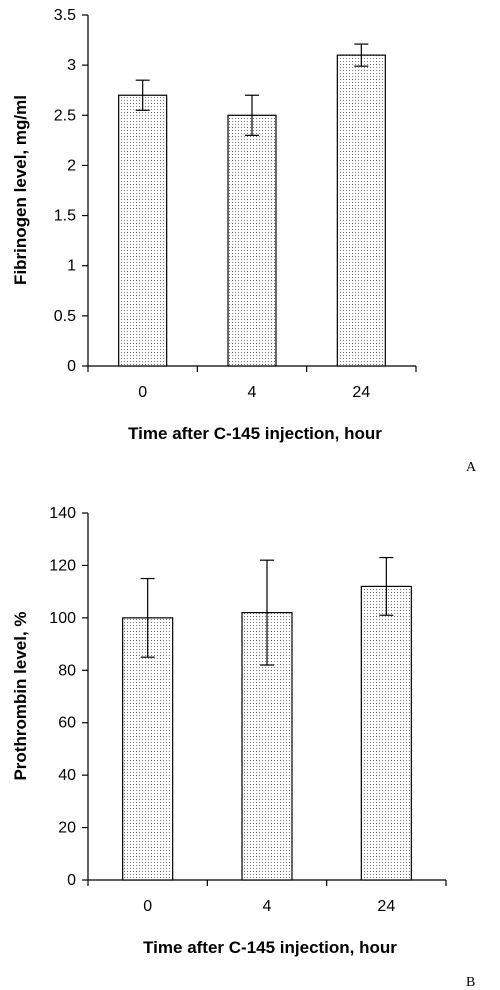  What do you see at coordinates (471, 467) in the screenshot?
I see `panel-label-a: A` at bounding box center [471, 467].